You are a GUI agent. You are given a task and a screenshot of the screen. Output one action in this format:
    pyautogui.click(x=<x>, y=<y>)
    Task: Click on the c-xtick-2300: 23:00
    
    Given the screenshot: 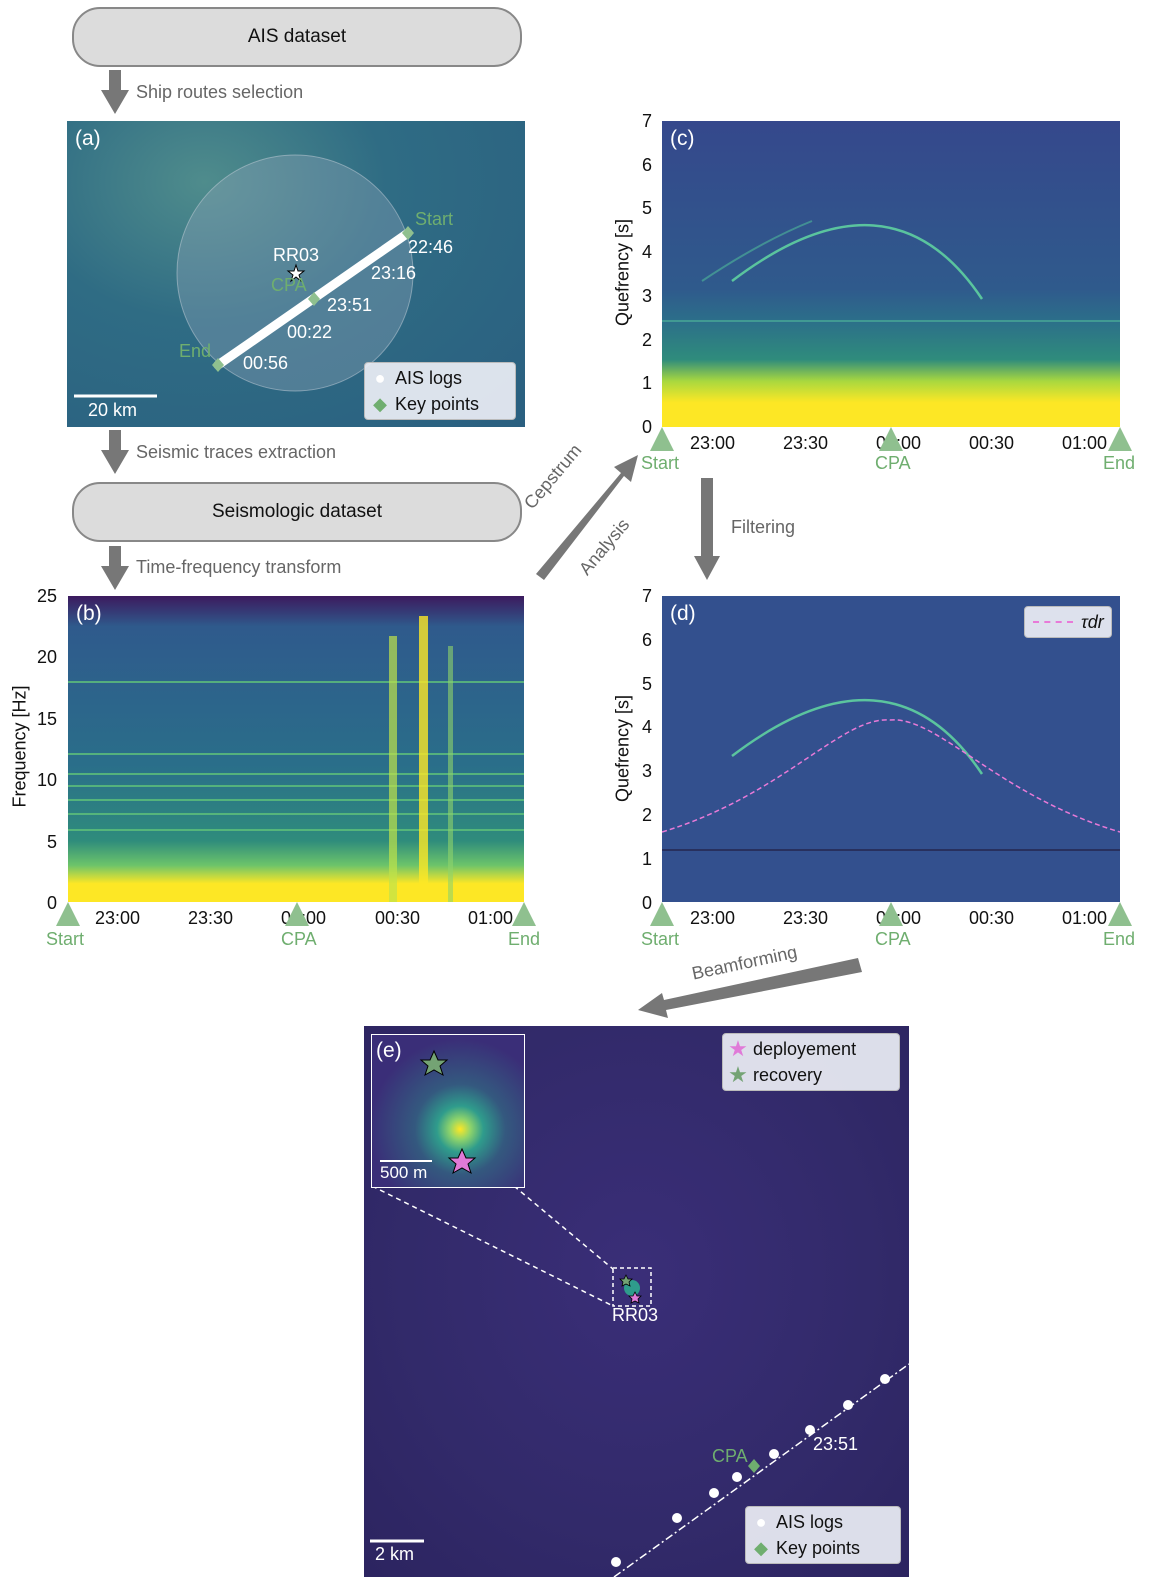 What is the action you would take?
    pyautogui.click(x=713, y=443)
    